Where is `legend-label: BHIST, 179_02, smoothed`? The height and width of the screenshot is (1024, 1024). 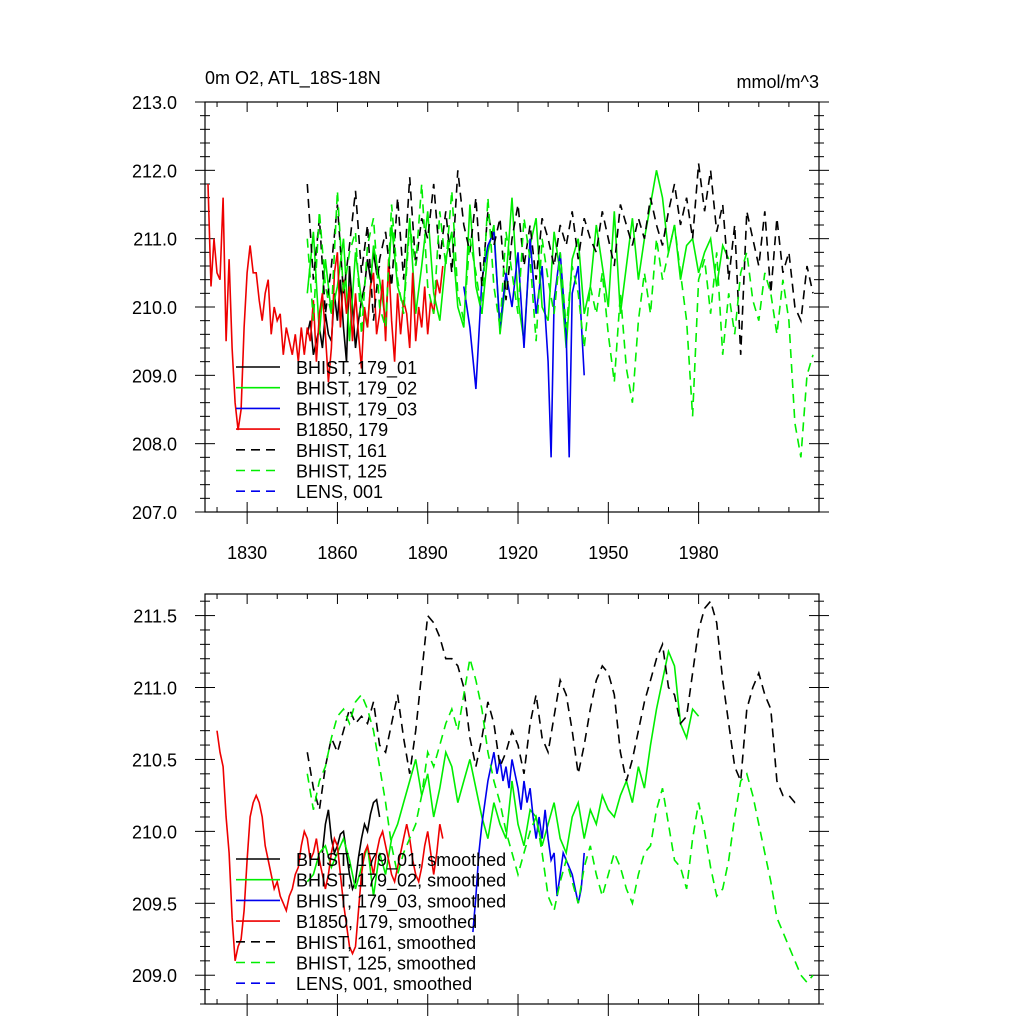 legend-label: BHIST, 179_02, smoothed is located at coordinates (401, 881).